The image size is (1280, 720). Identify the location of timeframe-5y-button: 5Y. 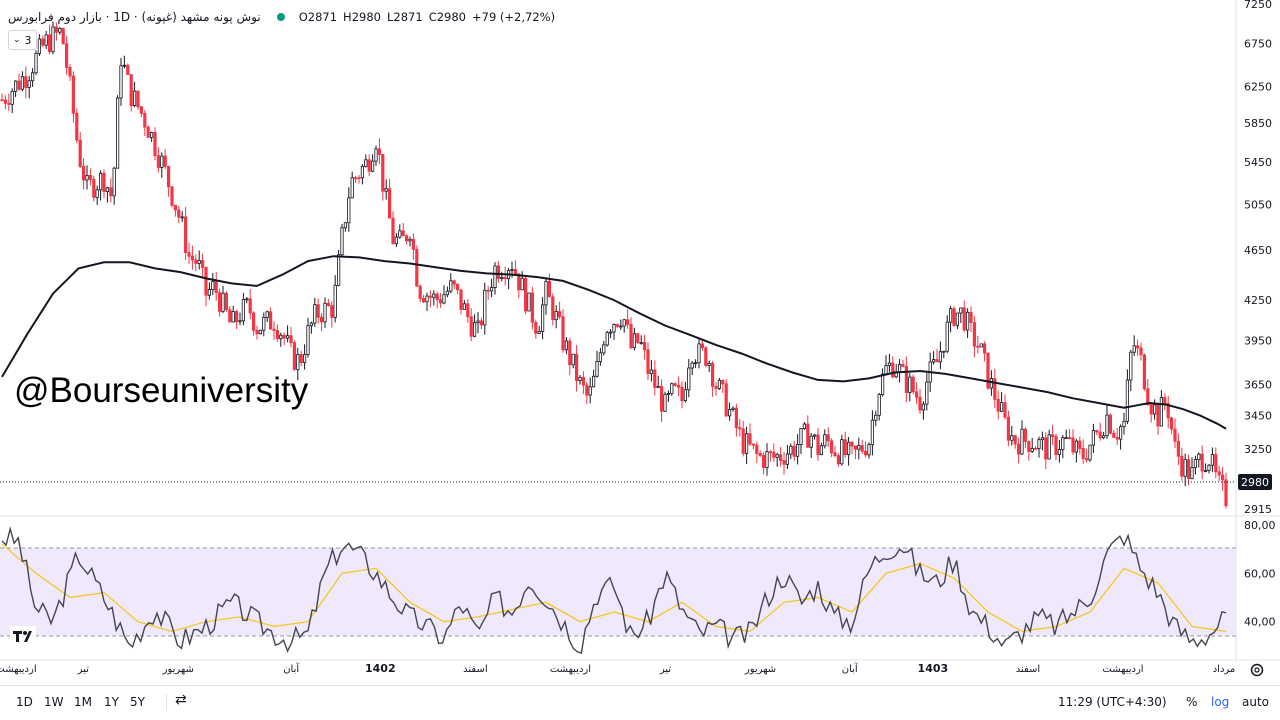
(137, 702).